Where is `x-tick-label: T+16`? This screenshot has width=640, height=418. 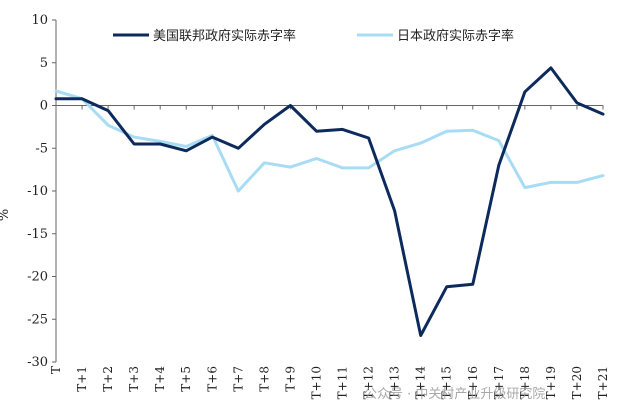 x-tick-label: T+16 is located at coordinates (473, 382).